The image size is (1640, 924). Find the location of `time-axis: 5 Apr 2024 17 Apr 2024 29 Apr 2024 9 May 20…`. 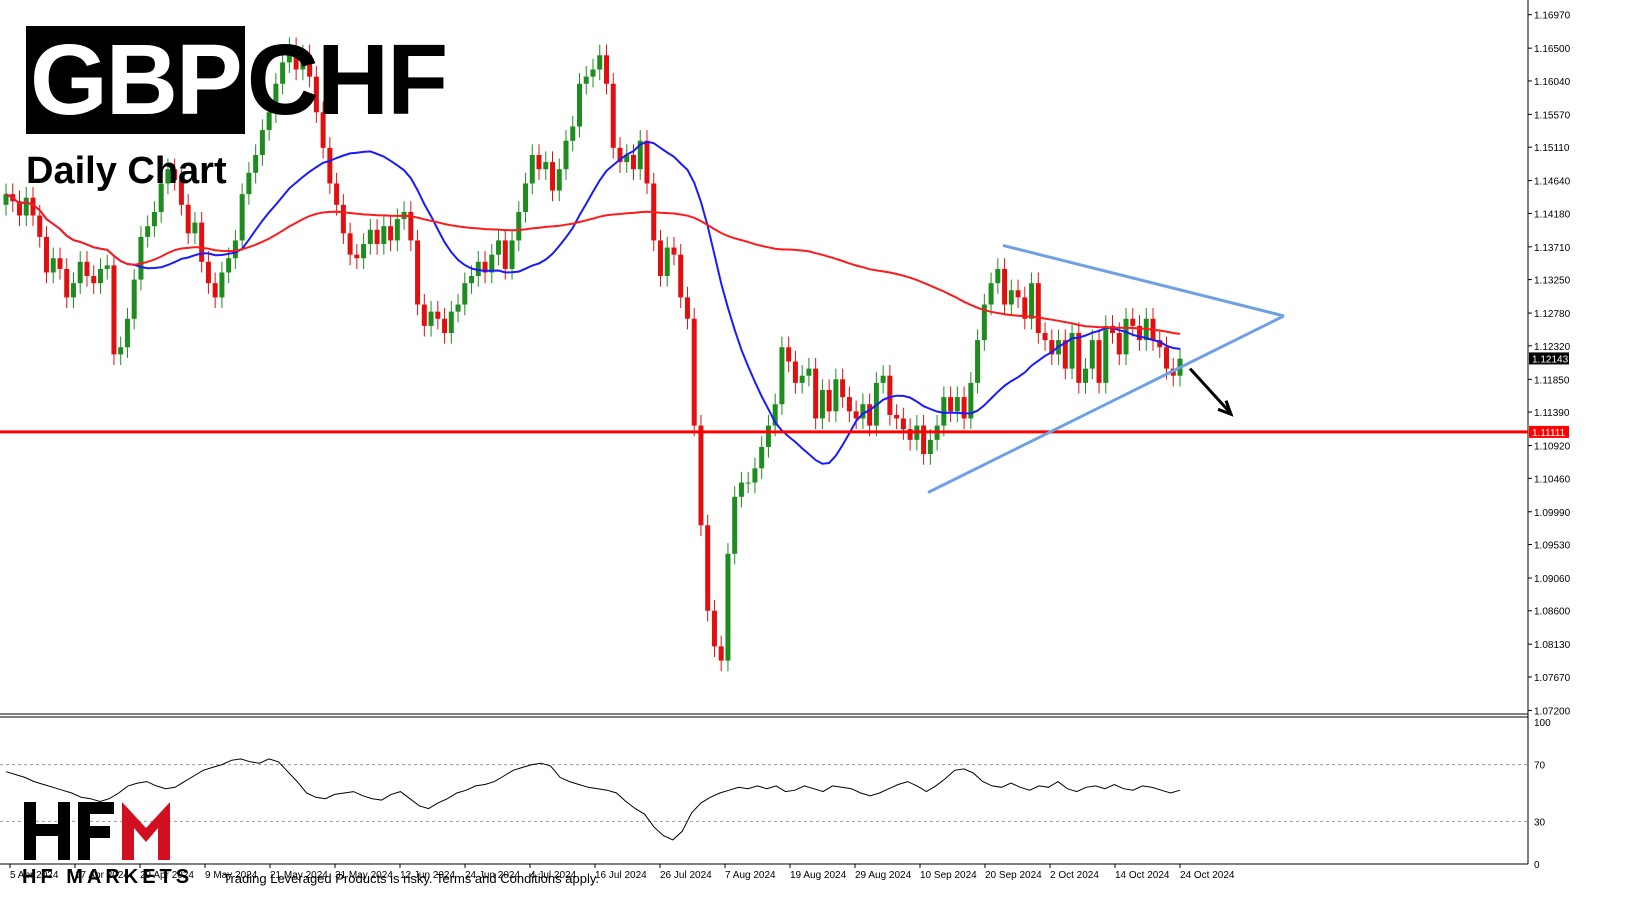

time-axis: 5 Apr 2024 17 Apr 2024 29 Apr 2024 9 May 20… is located at coordinates (622, 872).